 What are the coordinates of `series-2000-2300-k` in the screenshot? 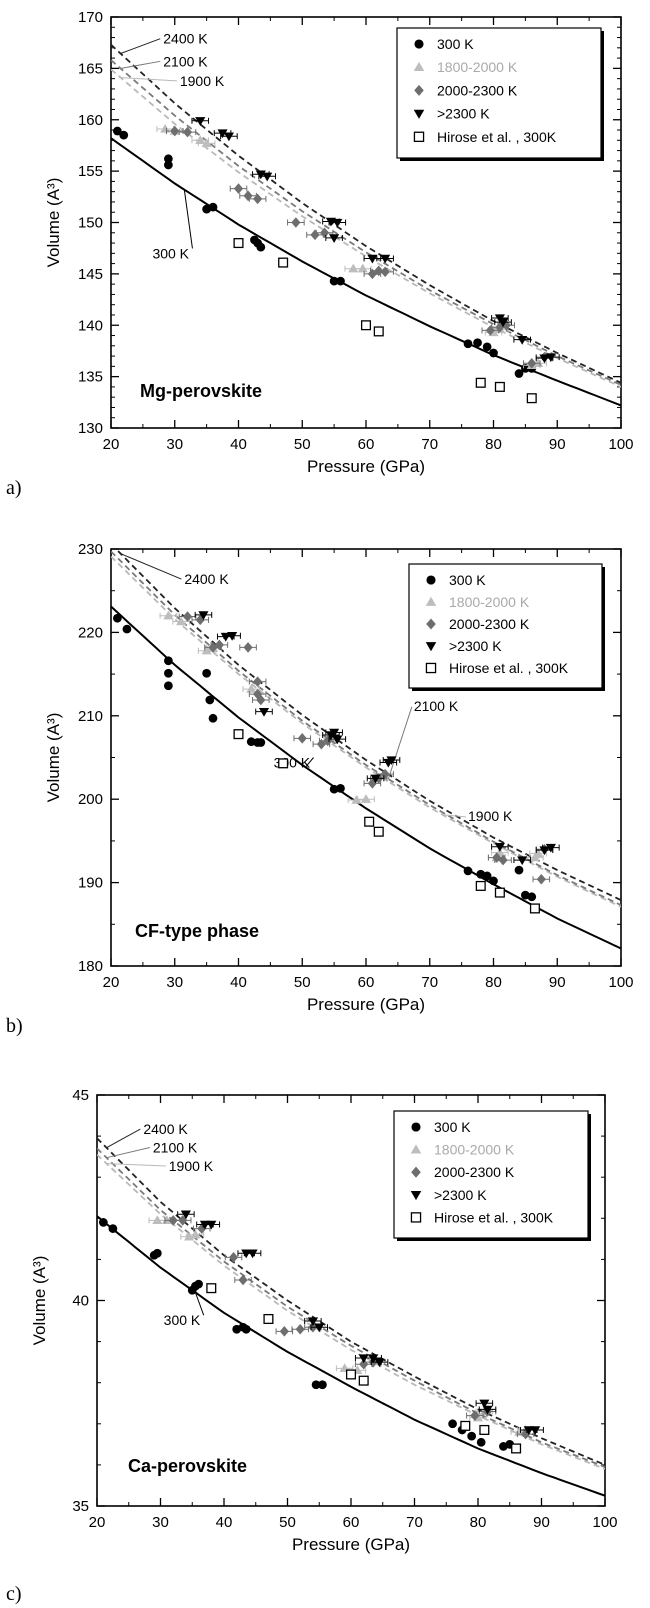 It's located at (349, 1327).